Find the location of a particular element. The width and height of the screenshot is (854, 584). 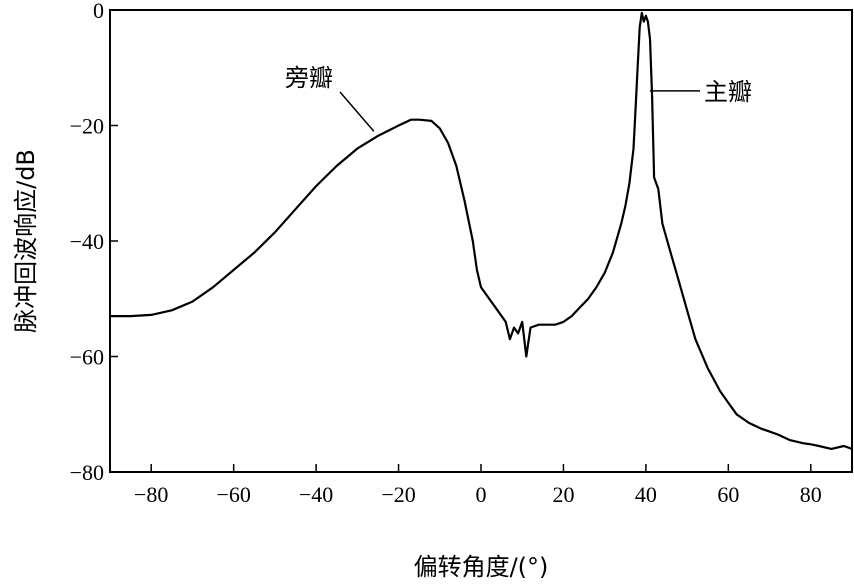

x-axis-label: 偏转角度/(°) is located at coordinates (481, 567).